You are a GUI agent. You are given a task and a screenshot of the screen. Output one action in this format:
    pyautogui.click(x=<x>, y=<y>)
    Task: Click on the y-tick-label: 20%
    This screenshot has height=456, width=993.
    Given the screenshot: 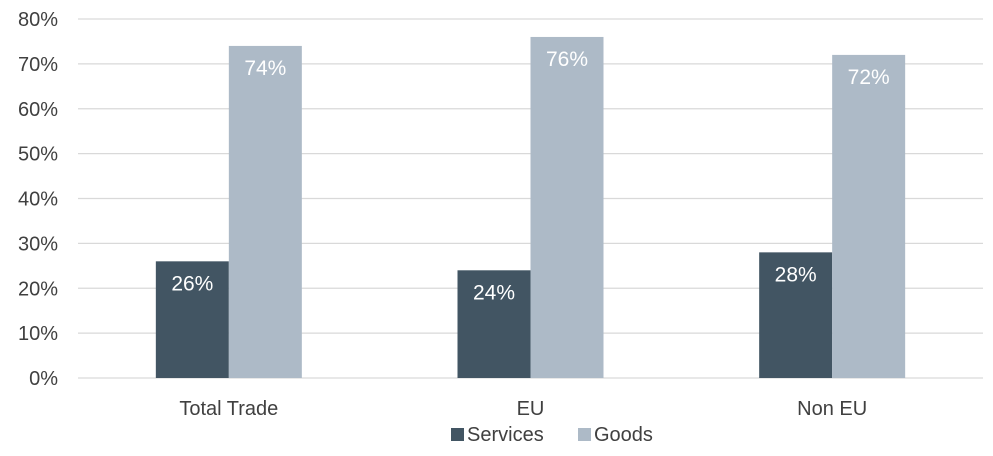 What is the action you would take?
    pyautogui.click(x=38, y=289)
    